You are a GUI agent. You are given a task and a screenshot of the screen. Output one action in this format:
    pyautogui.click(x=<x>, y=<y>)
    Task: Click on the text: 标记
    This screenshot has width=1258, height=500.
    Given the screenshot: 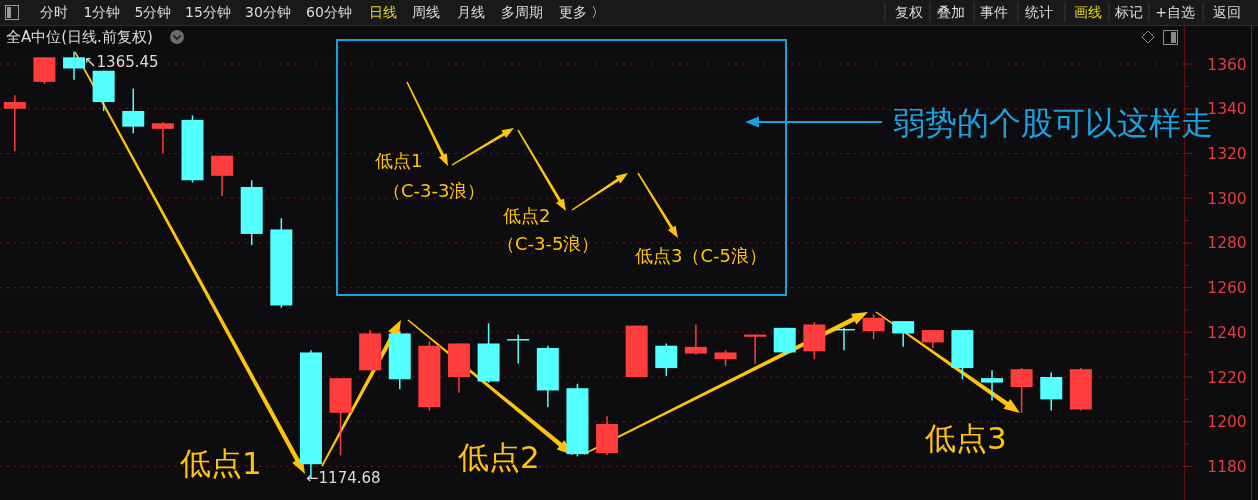 What is the action you would take?
    pyautogui.click(x=1128, y=12)
    